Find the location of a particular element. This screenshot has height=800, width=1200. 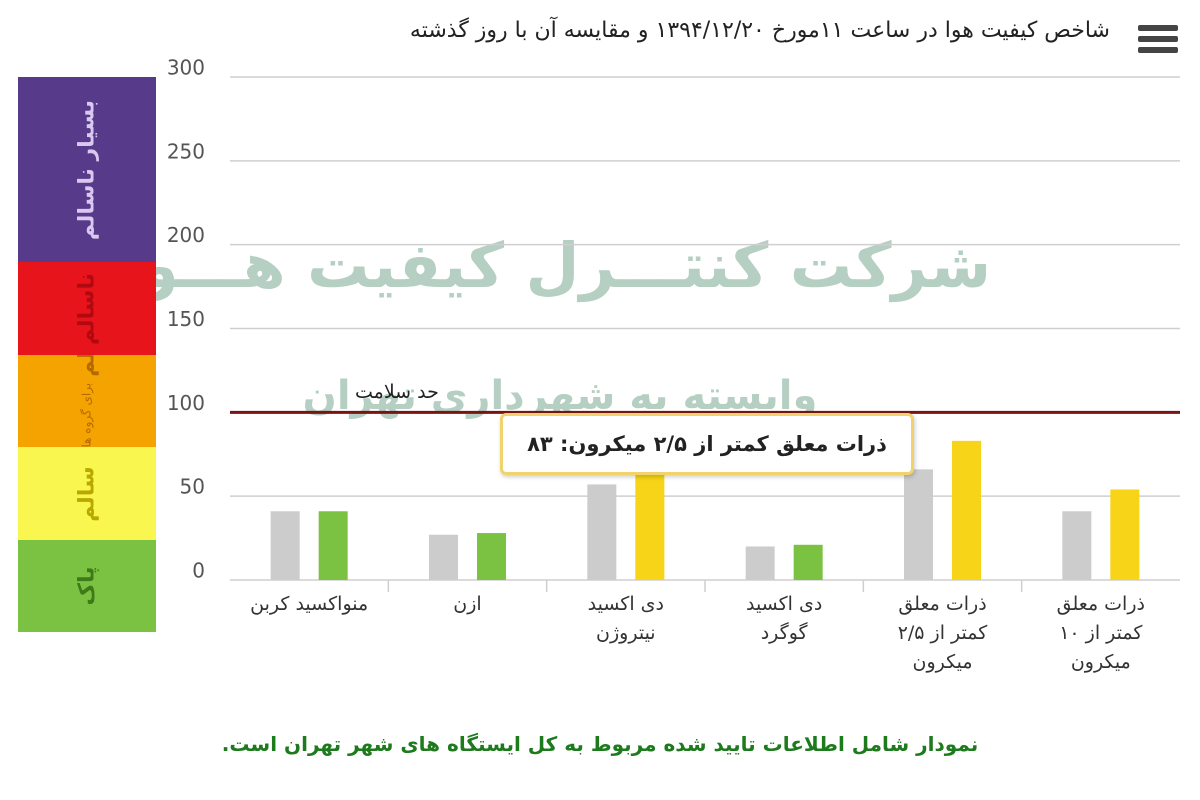

aqi-band: ناسالم برای گروه های حساس is located at coordinates (87, 401).